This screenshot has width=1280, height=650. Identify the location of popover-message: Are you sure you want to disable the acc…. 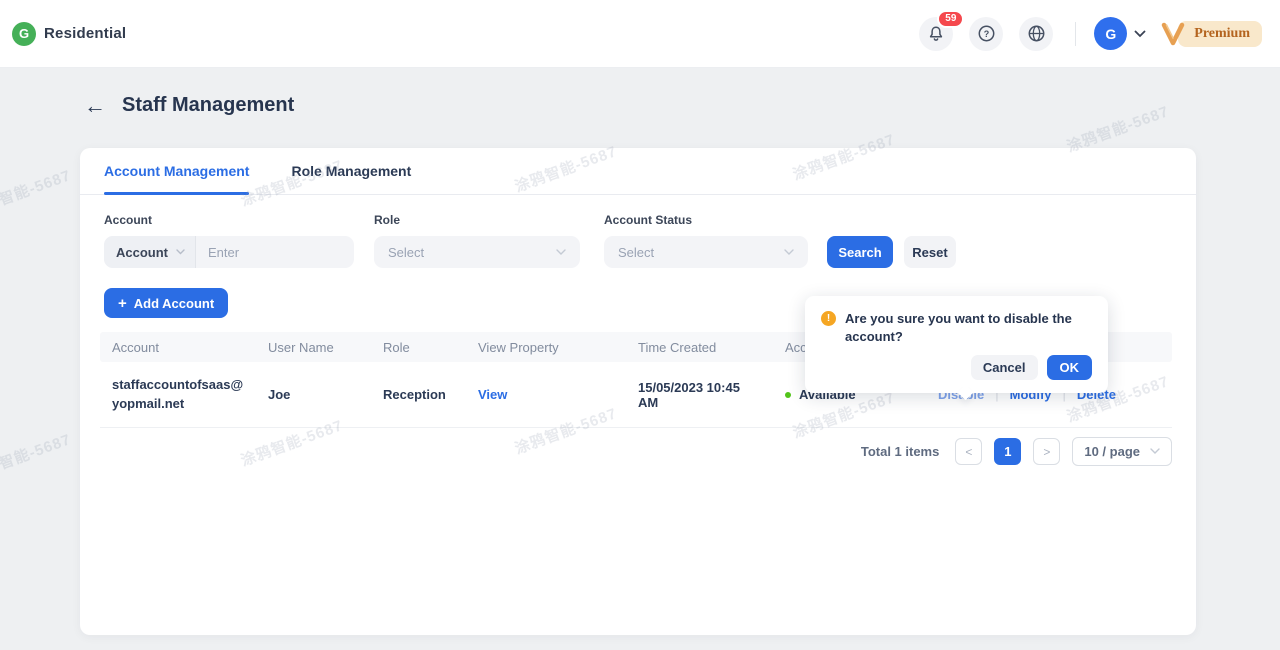
(958, 327).